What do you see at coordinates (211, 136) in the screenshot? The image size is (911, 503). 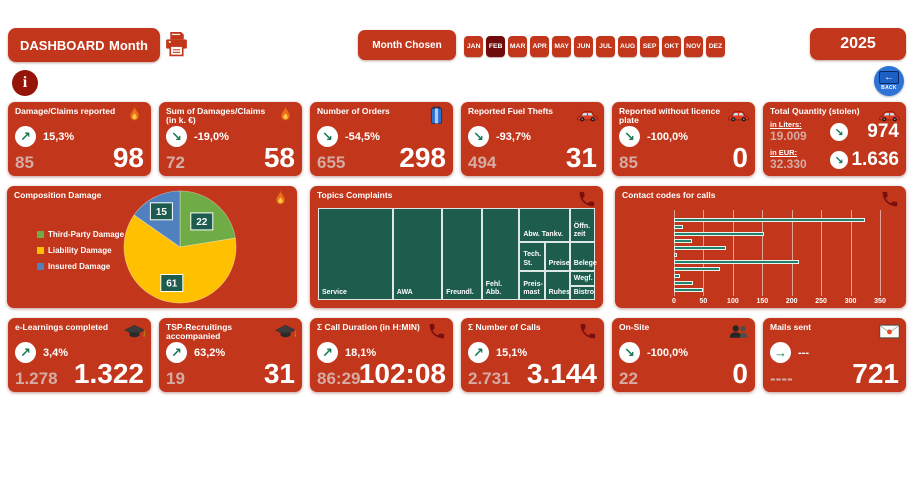 I see `trend-percent: -19,0%` at bounding box center [211, 136].